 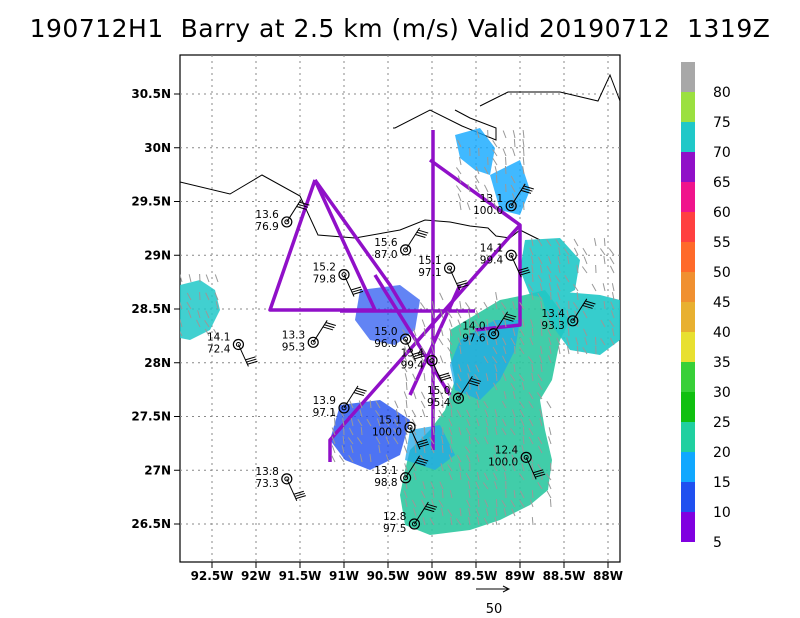 What do you see at coordinates (200, 310) in the screenshot?
I see `wind-speed-swath-west` at bounding box center [200, 310].